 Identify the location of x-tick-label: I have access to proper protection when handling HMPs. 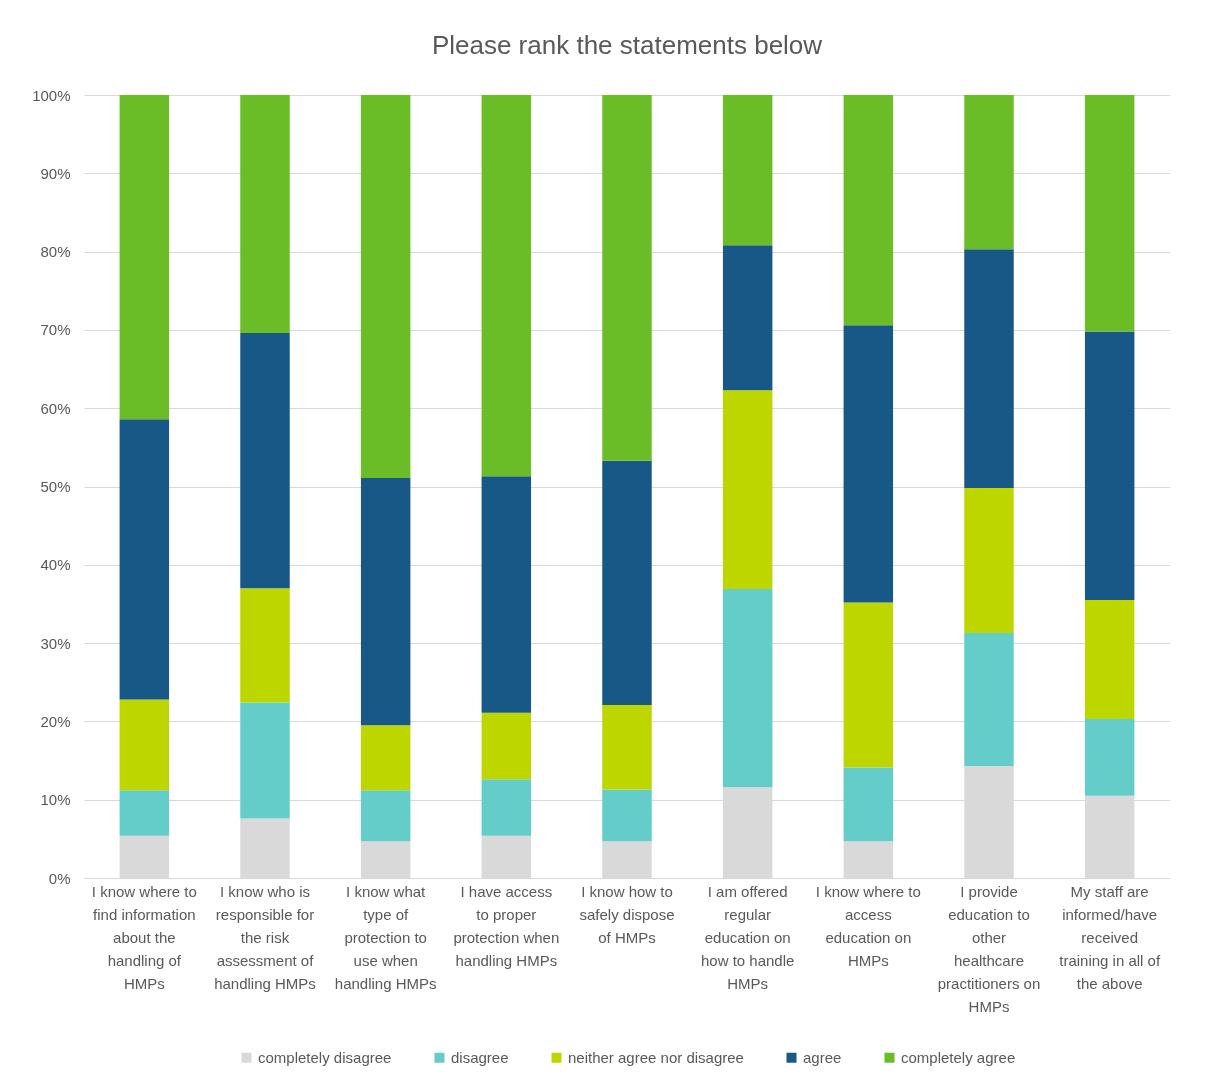
(506, 925).